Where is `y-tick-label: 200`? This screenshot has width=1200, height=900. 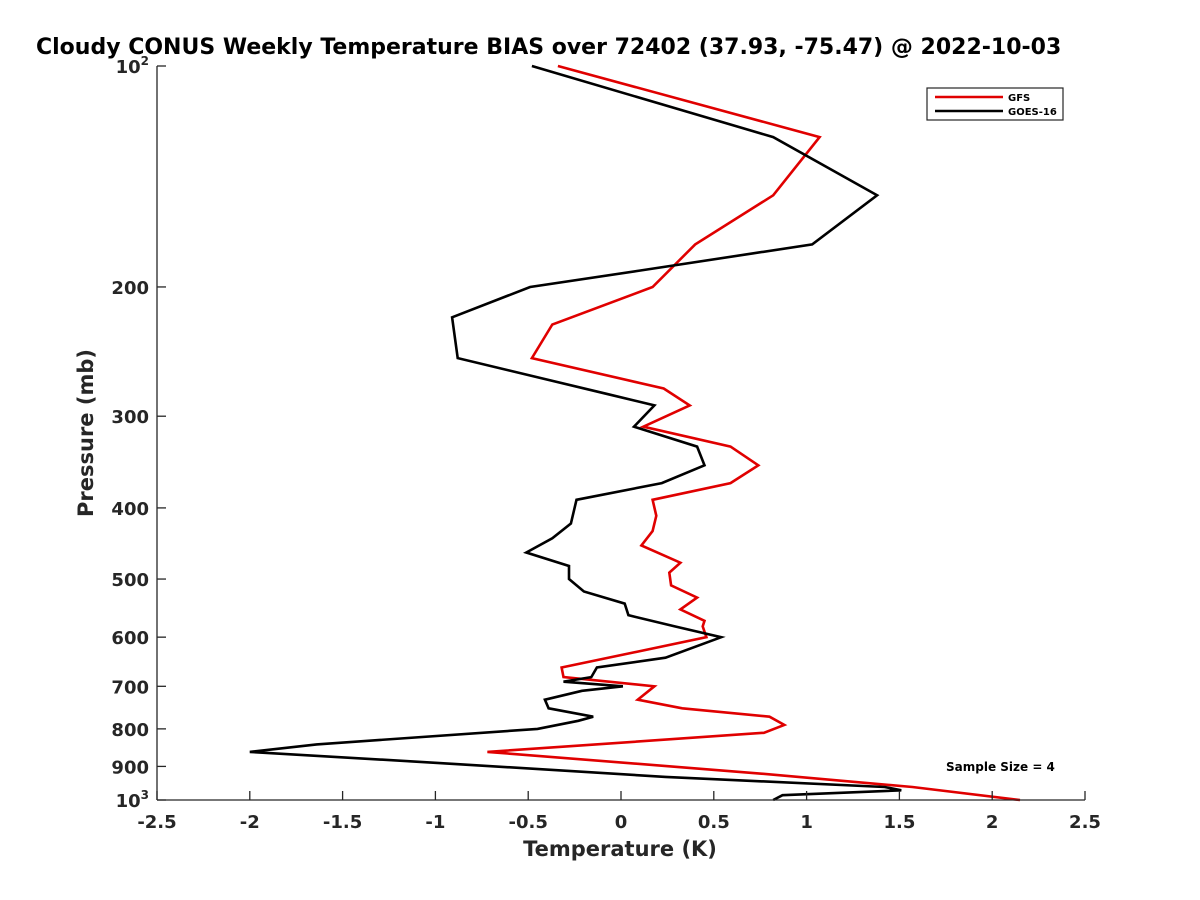 y-tick-label: 200 is located at coordinates (130, 288).